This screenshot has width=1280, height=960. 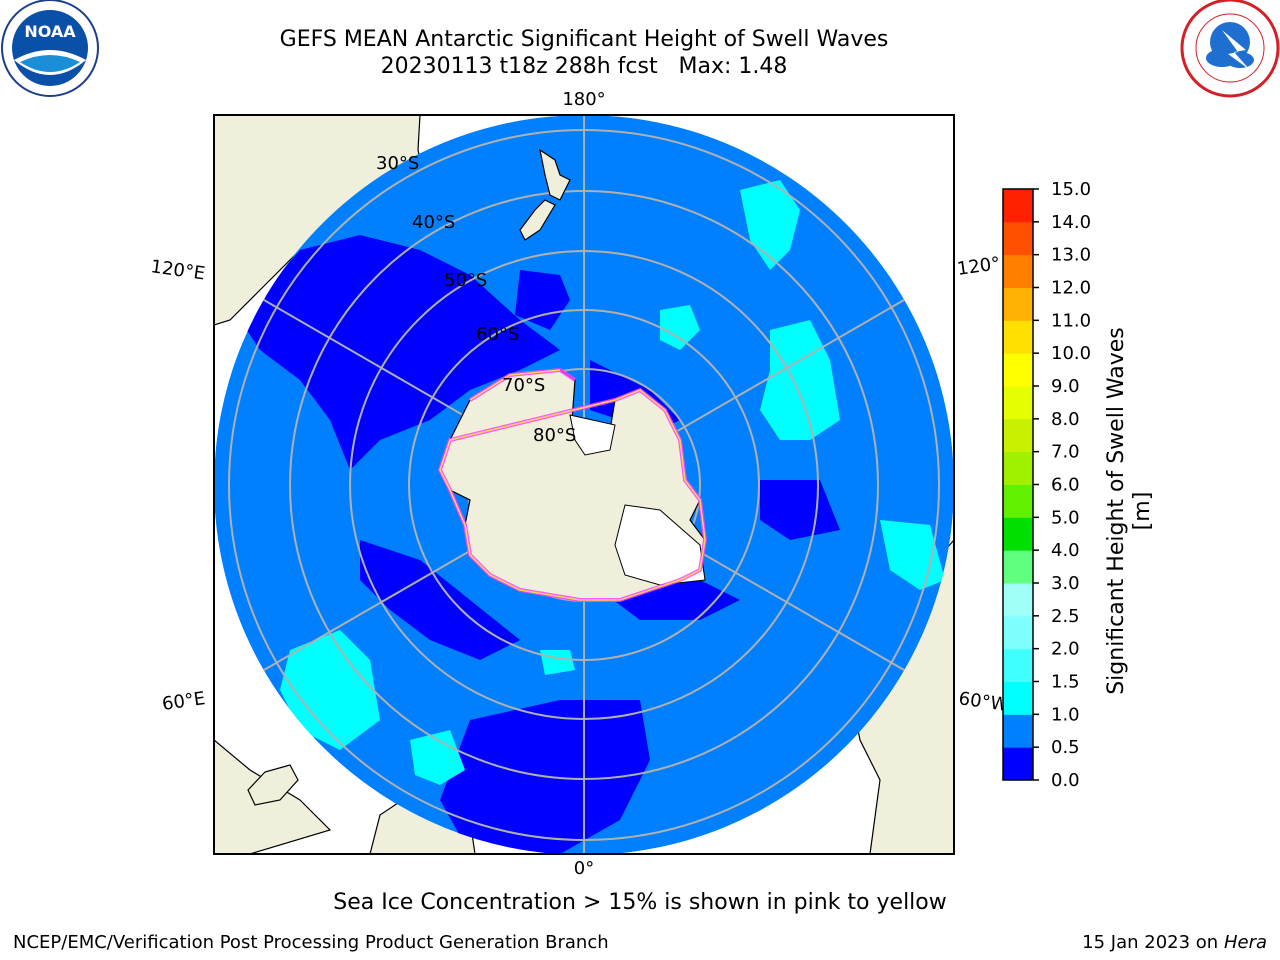 What do you see at coordinates (1065, 649) in the screenshot?
I see `colorbar-tick-label: 2.0` at bounding box center [1065, 649].